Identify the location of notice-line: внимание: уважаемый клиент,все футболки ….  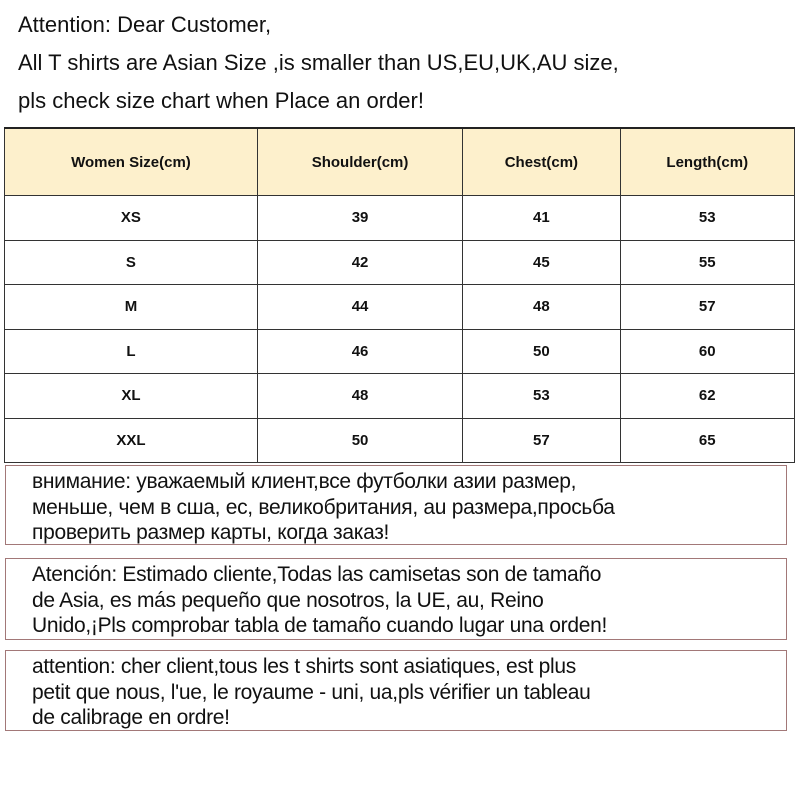
(304, 481).